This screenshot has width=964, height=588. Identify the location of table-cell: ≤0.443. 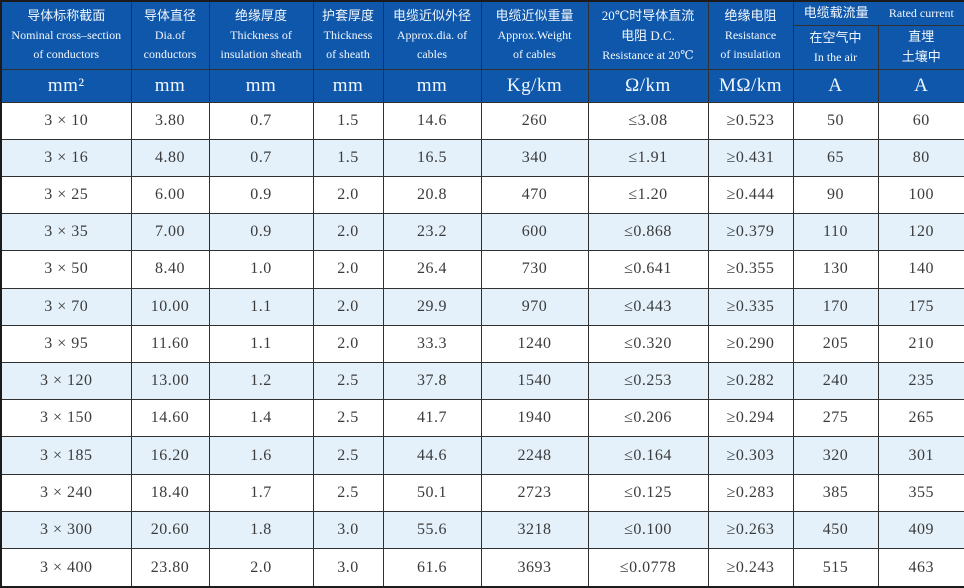
(648, 306).